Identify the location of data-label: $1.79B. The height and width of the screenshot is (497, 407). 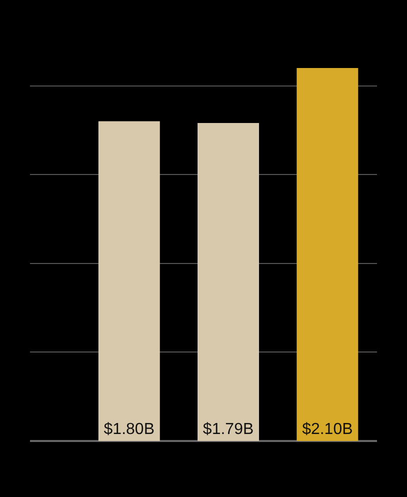
(228, 429).